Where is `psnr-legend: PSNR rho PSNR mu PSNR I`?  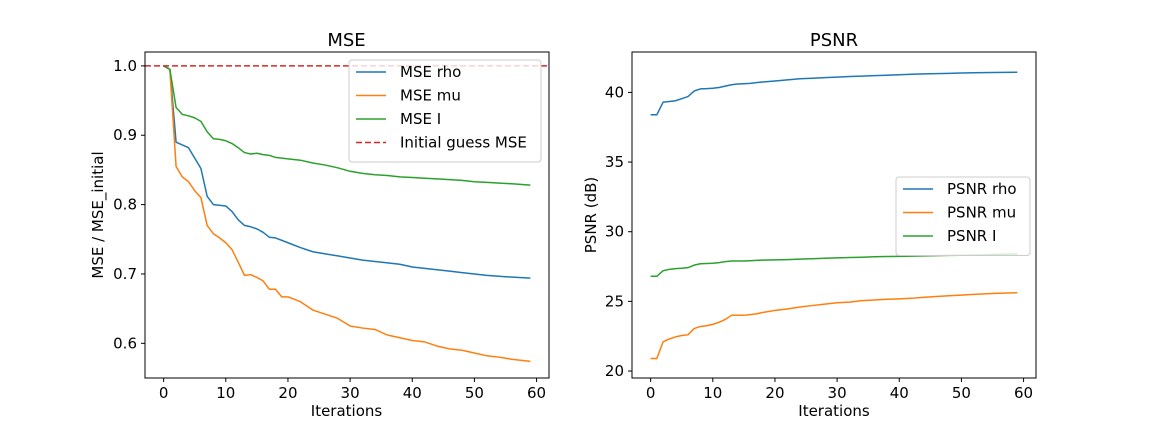 psnr-legend: PSNR rho PSNR mu PSNR I is located at coordinates (963, 216).